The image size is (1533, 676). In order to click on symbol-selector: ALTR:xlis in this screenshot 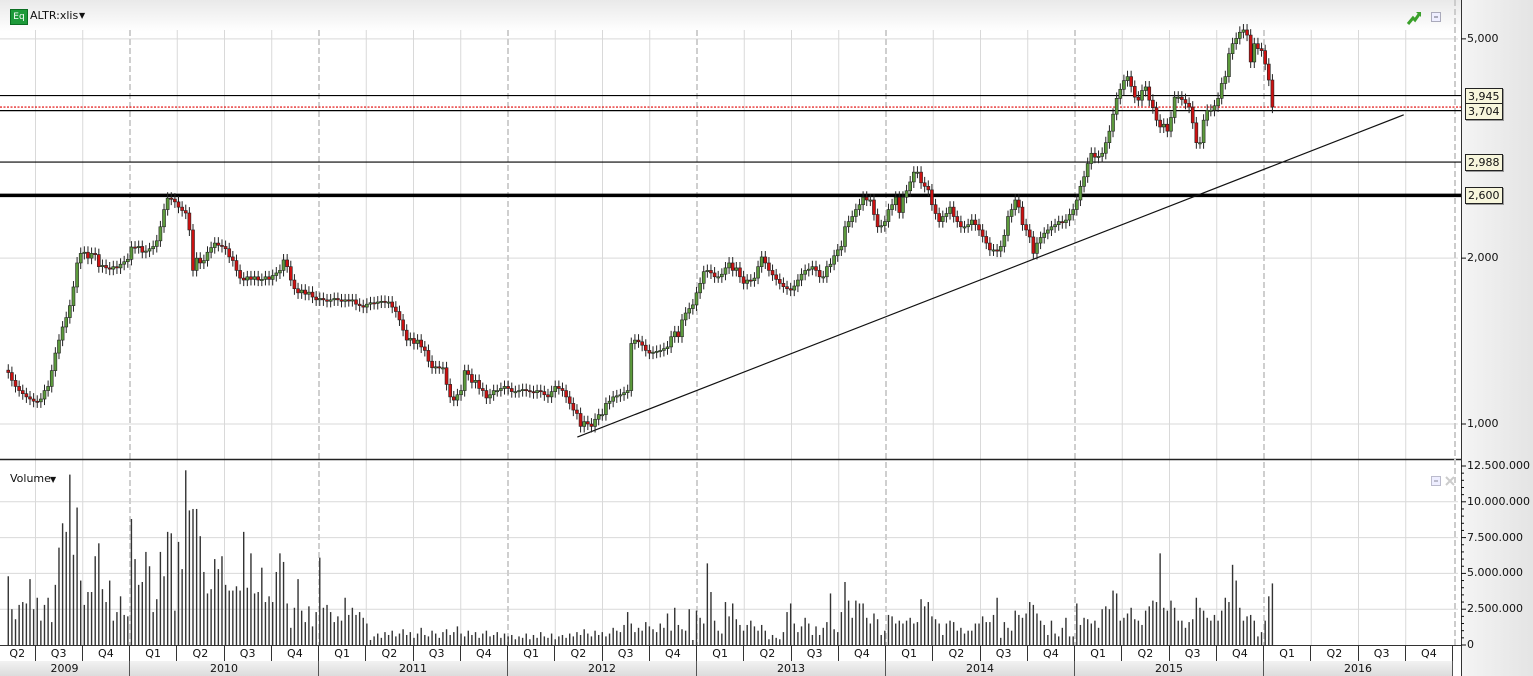, I will do `click(54, 15)`.